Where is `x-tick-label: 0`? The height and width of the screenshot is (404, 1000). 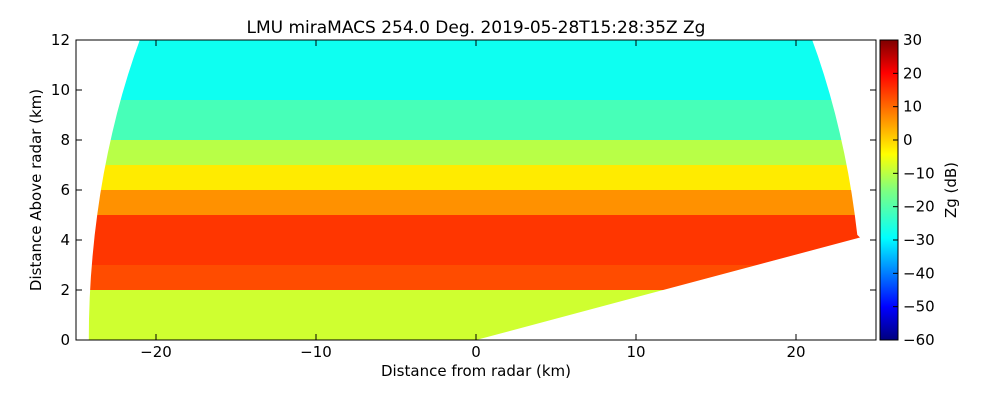
x-tick-label: 0 is located at coordinates (476, 352).